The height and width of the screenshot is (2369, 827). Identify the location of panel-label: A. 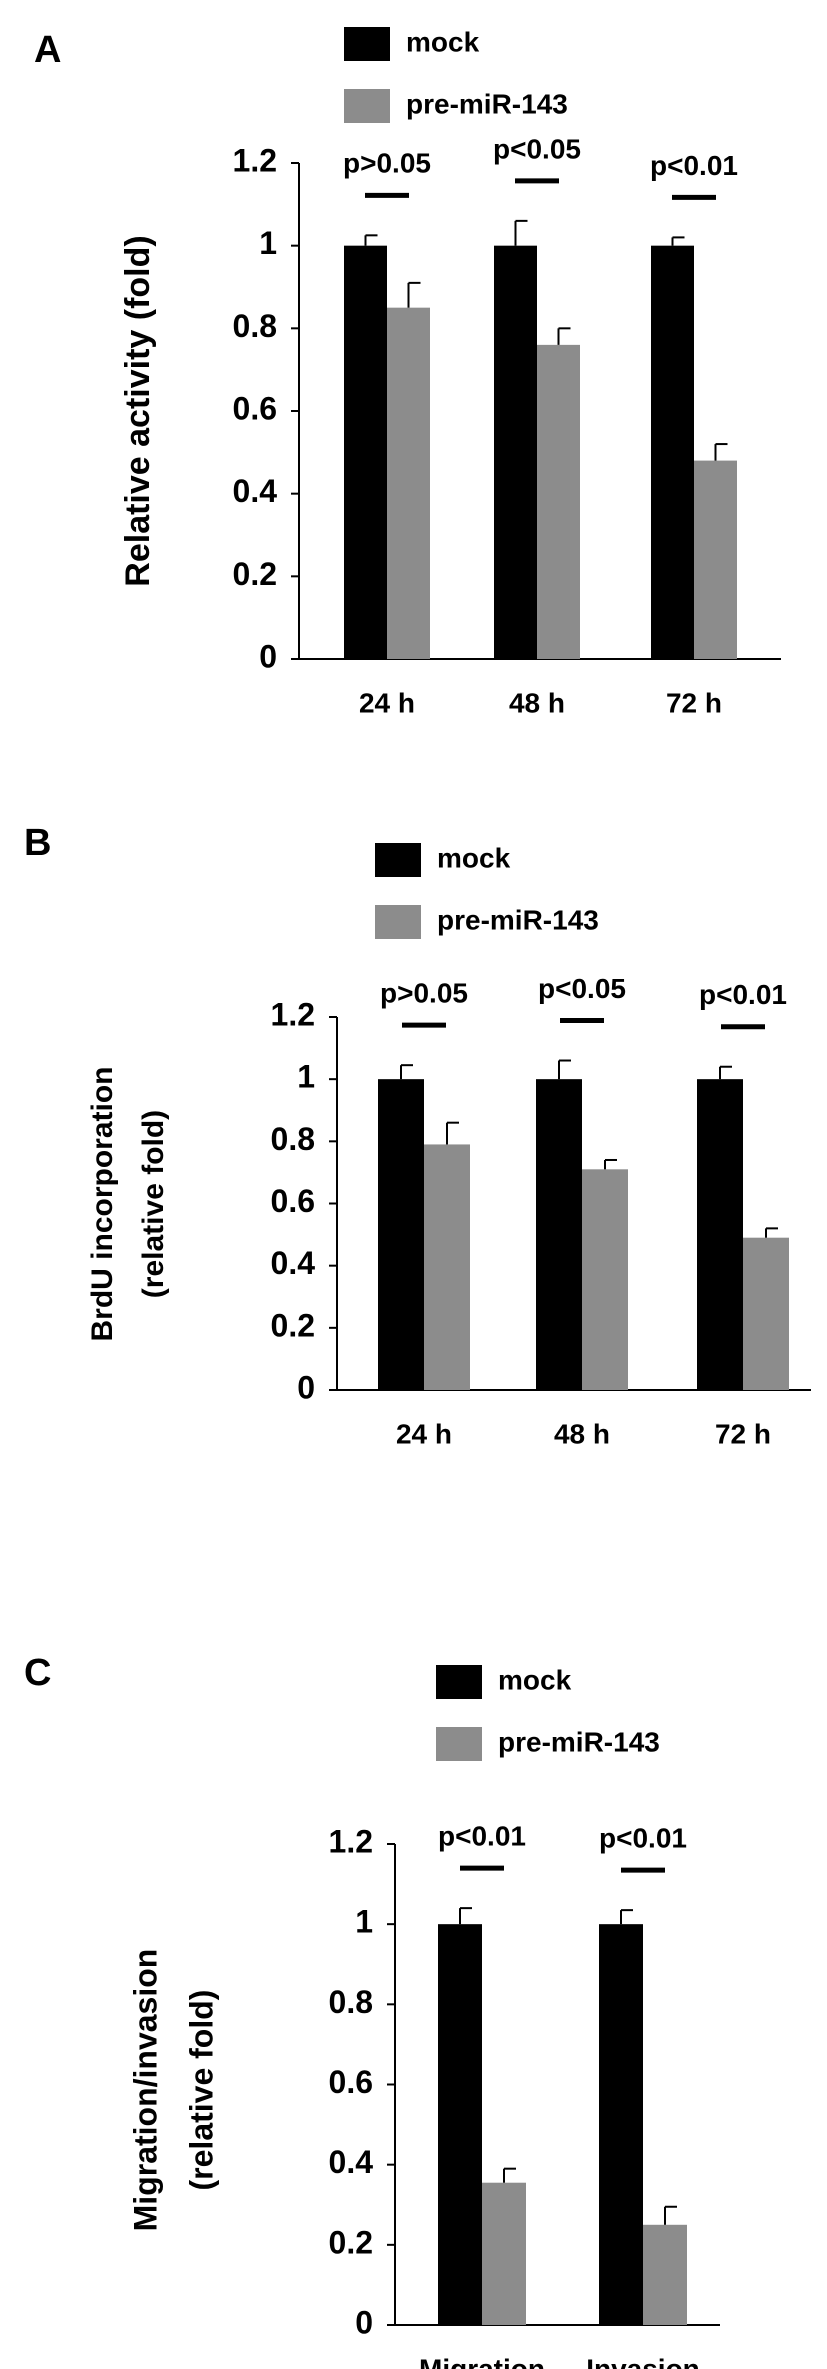
(47, 50).